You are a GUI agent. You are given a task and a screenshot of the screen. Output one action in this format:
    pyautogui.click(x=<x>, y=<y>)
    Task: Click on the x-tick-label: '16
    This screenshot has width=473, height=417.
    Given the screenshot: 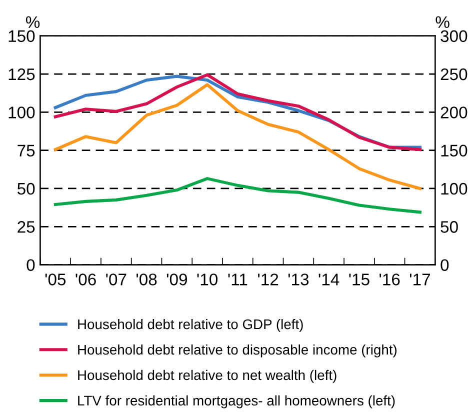 What is the action you would take?
    pyautogui.click(x=390, y=280)
    